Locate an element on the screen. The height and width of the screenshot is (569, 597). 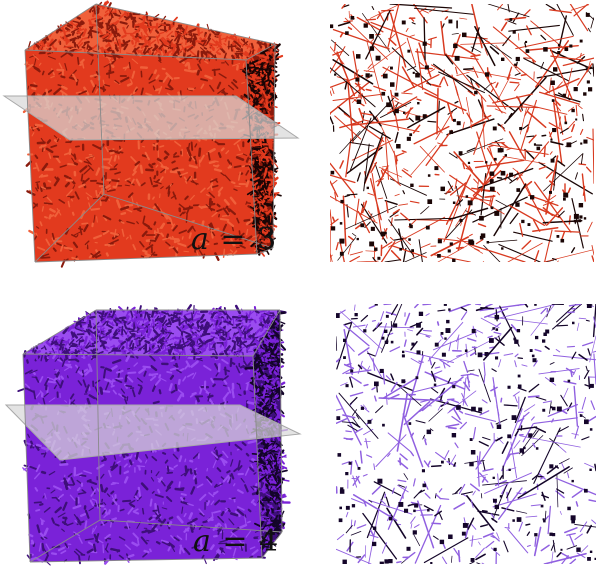
parameter-label-a3: a = 3 is located at coordinates (234, 239).